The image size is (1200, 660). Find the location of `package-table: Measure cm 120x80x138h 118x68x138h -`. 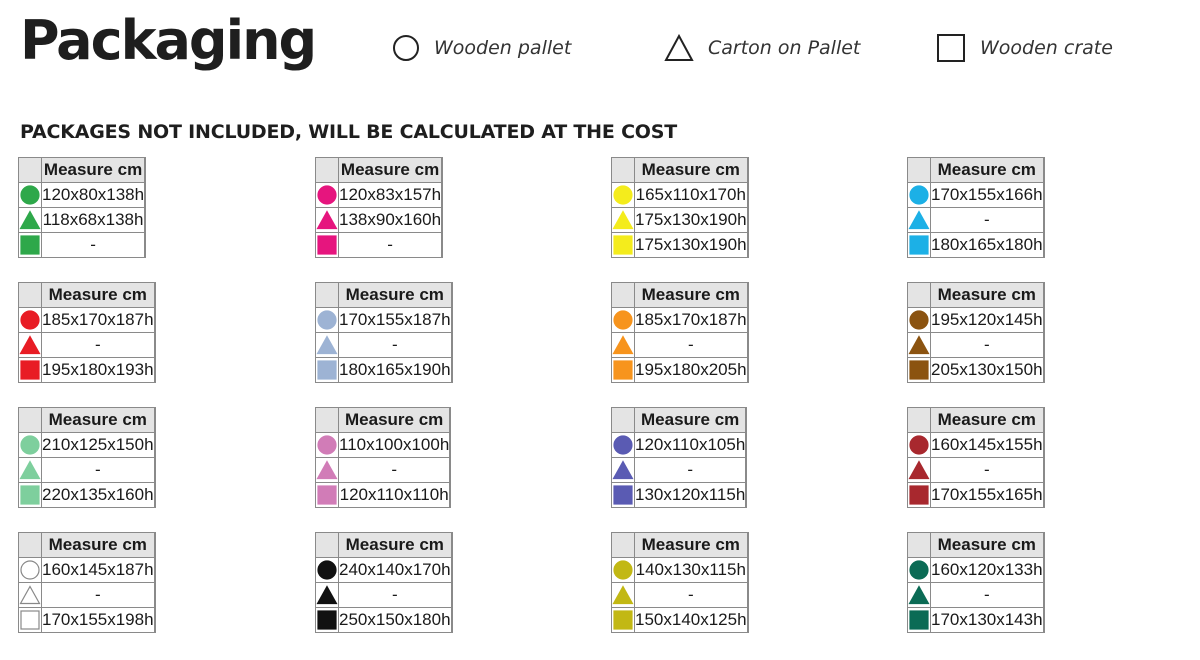

package-table: Measure cm 120x80x138h 118x68x138h - is located at coordinates (82, 207).